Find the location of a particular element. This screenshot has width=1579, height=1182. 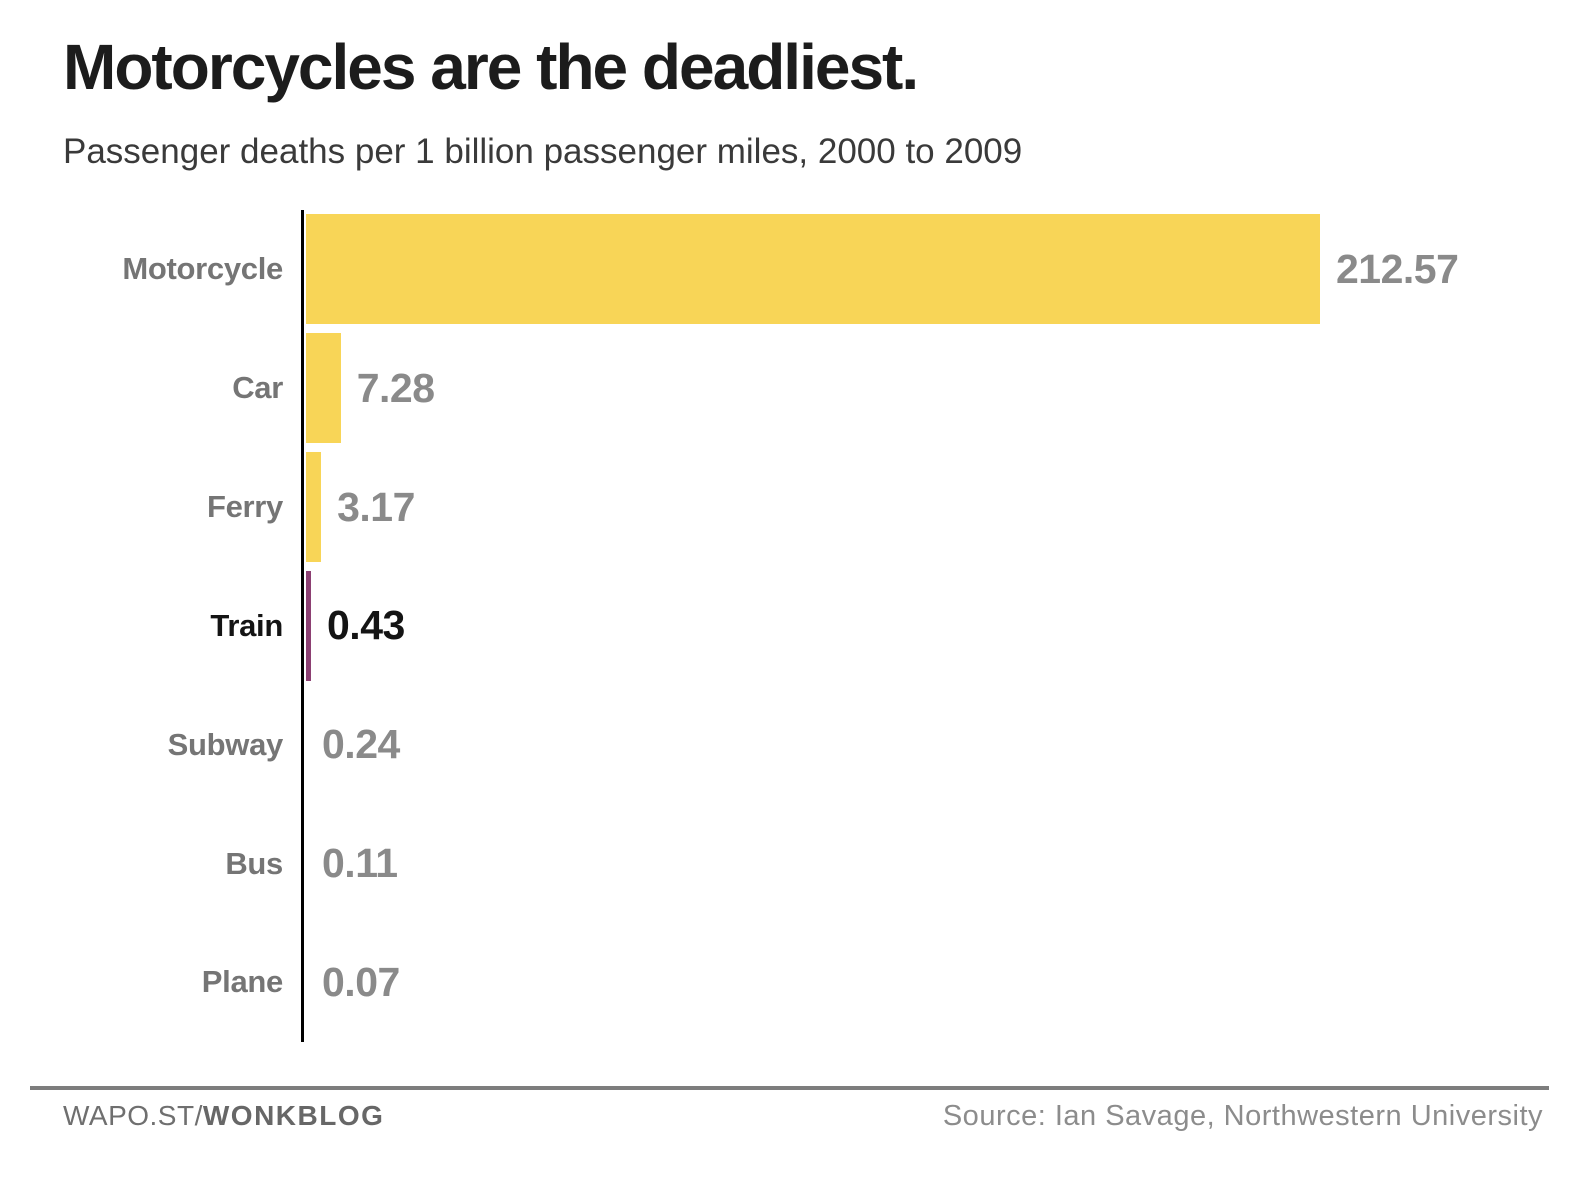

bar-row: Car 7.28 is located at coordinates (789, 388).